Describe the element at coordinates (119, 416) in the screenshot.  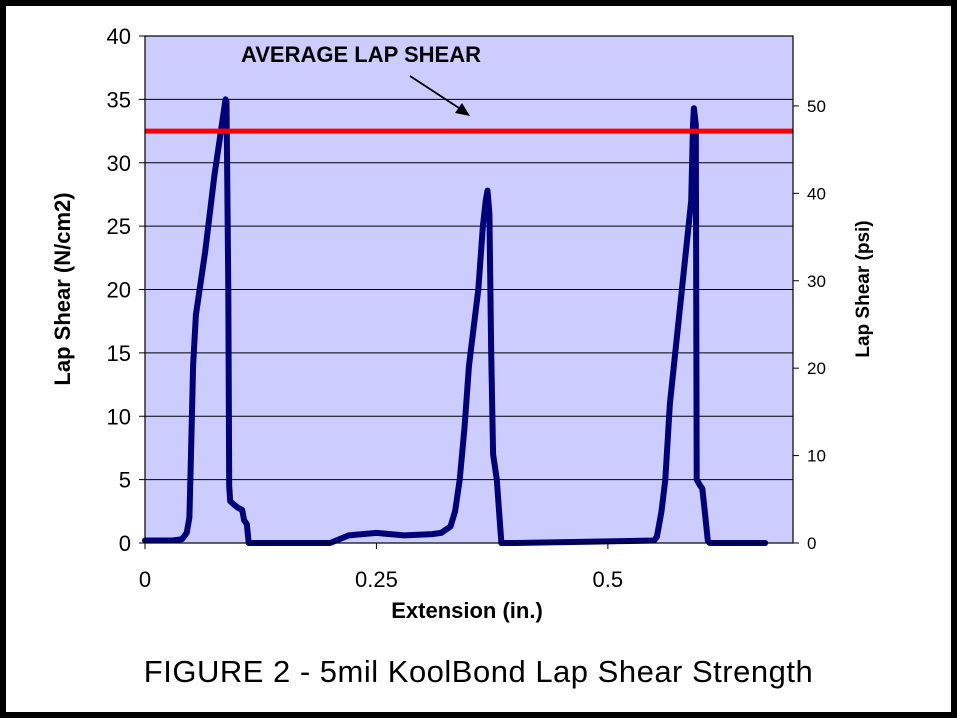
I see `y-tick-label: 10` at that location.